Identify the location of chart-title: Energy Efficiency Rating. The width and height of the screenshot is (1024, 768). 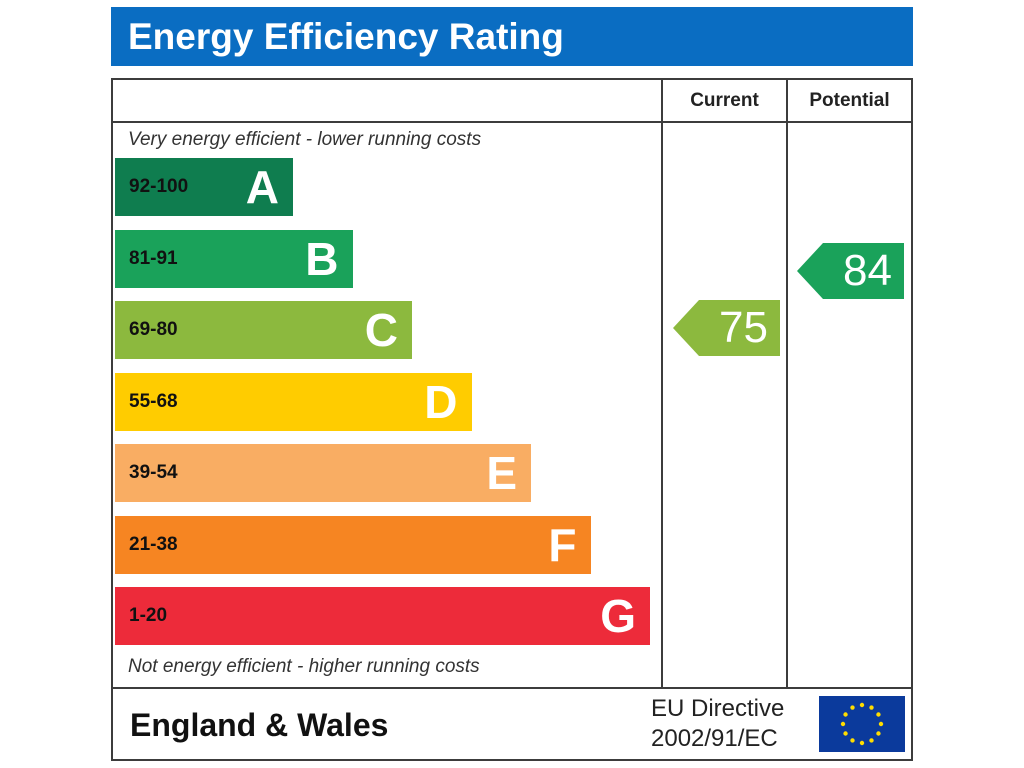
(512, 36).